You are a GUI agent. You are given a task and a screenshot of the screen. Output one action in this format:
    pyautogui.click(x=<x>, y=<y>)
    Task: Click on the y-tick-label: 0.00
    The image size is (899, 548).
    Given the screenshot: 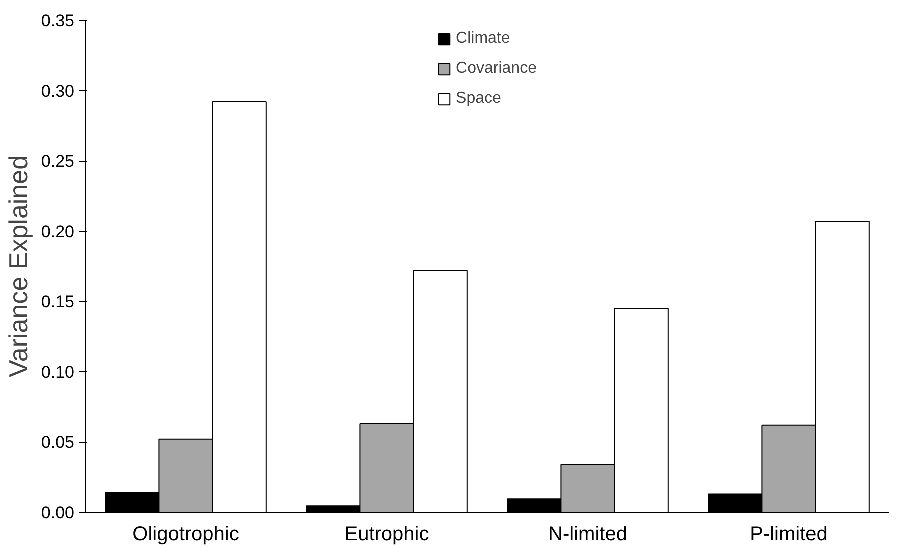 What is the action you would take?
    pyautogui.click(x=58, y=513)
    